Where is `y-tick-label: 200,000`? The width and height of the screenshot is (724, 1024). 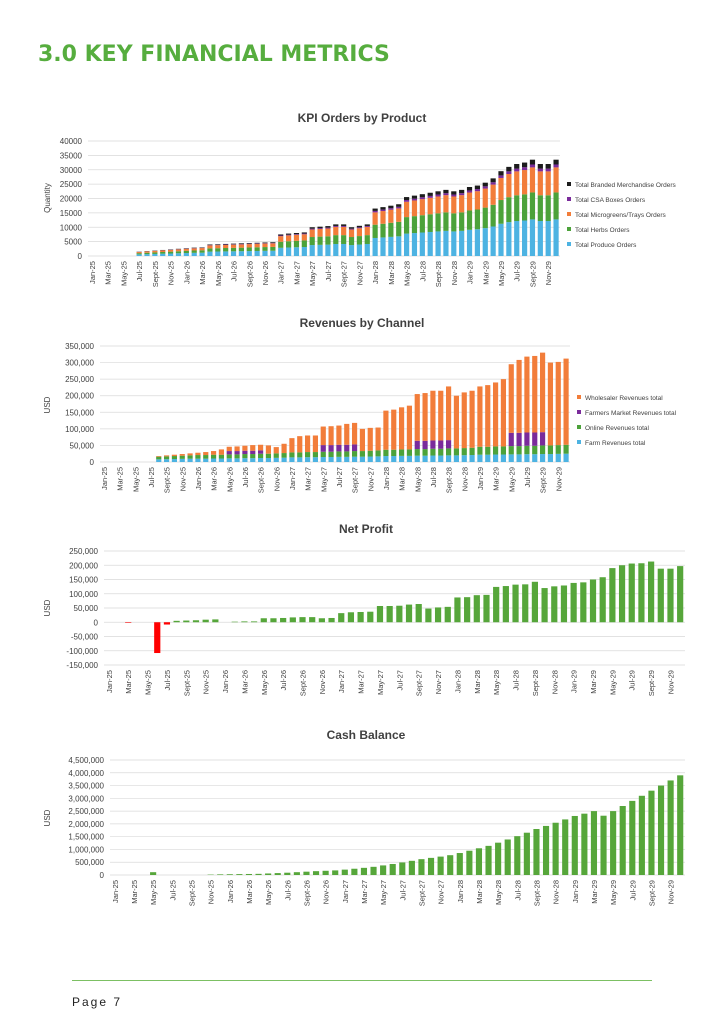
y-tick-label: 200,000 is located at coordinates (79, 396).